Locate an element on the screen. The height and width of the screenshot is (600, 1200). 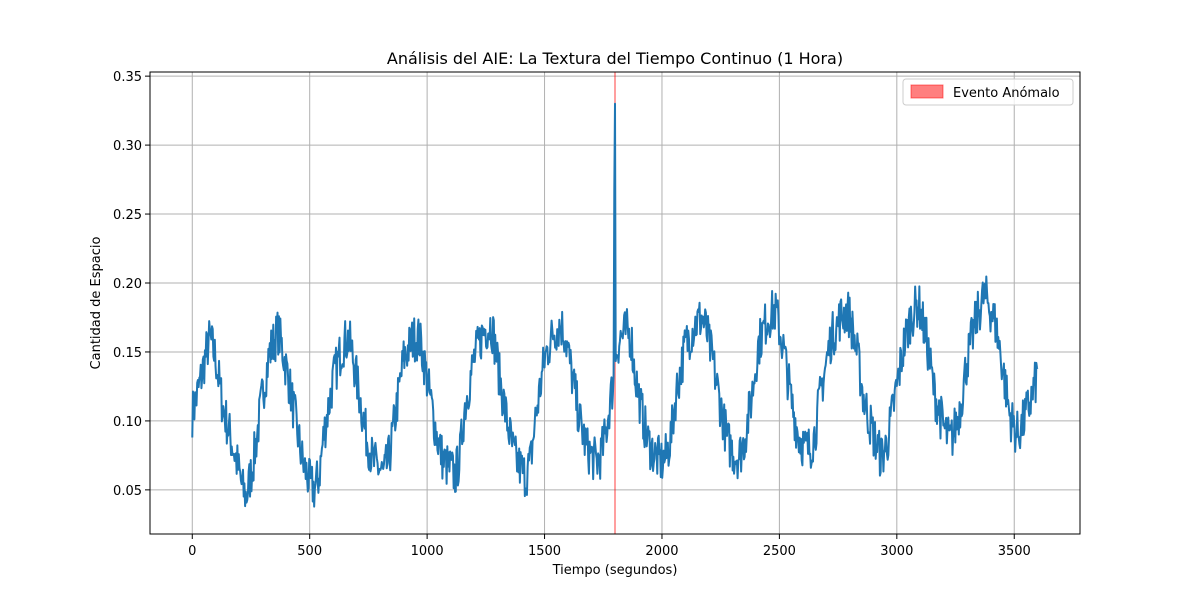
x-tick-label-6: 3000 is located at coordinates (896, 551).